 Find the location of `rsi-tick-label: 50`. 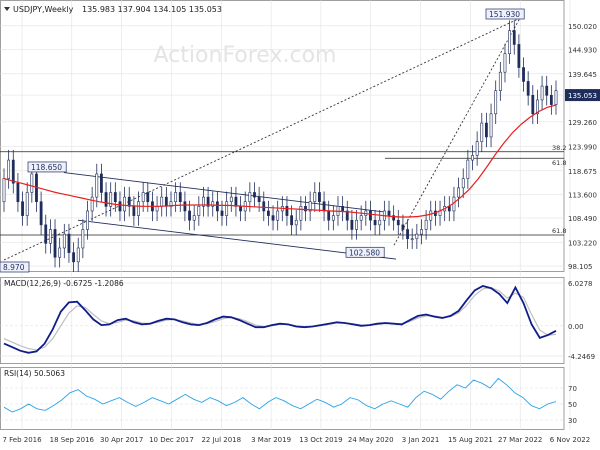

rsi-tick-label: 50 is located at coordinates (572, 405).